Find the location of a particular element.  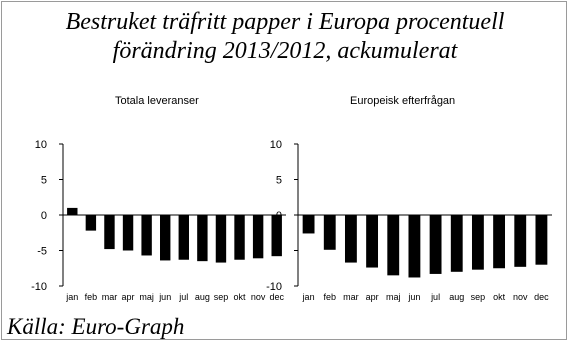

chart-2-x-tick-label: apr is located at coordinates (372, 297).